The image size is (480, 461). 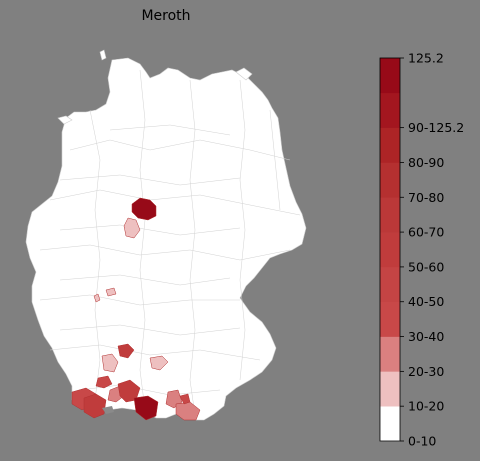 I want to click on colorbar-tick-label: 125.2, so click(x=426, y=58).